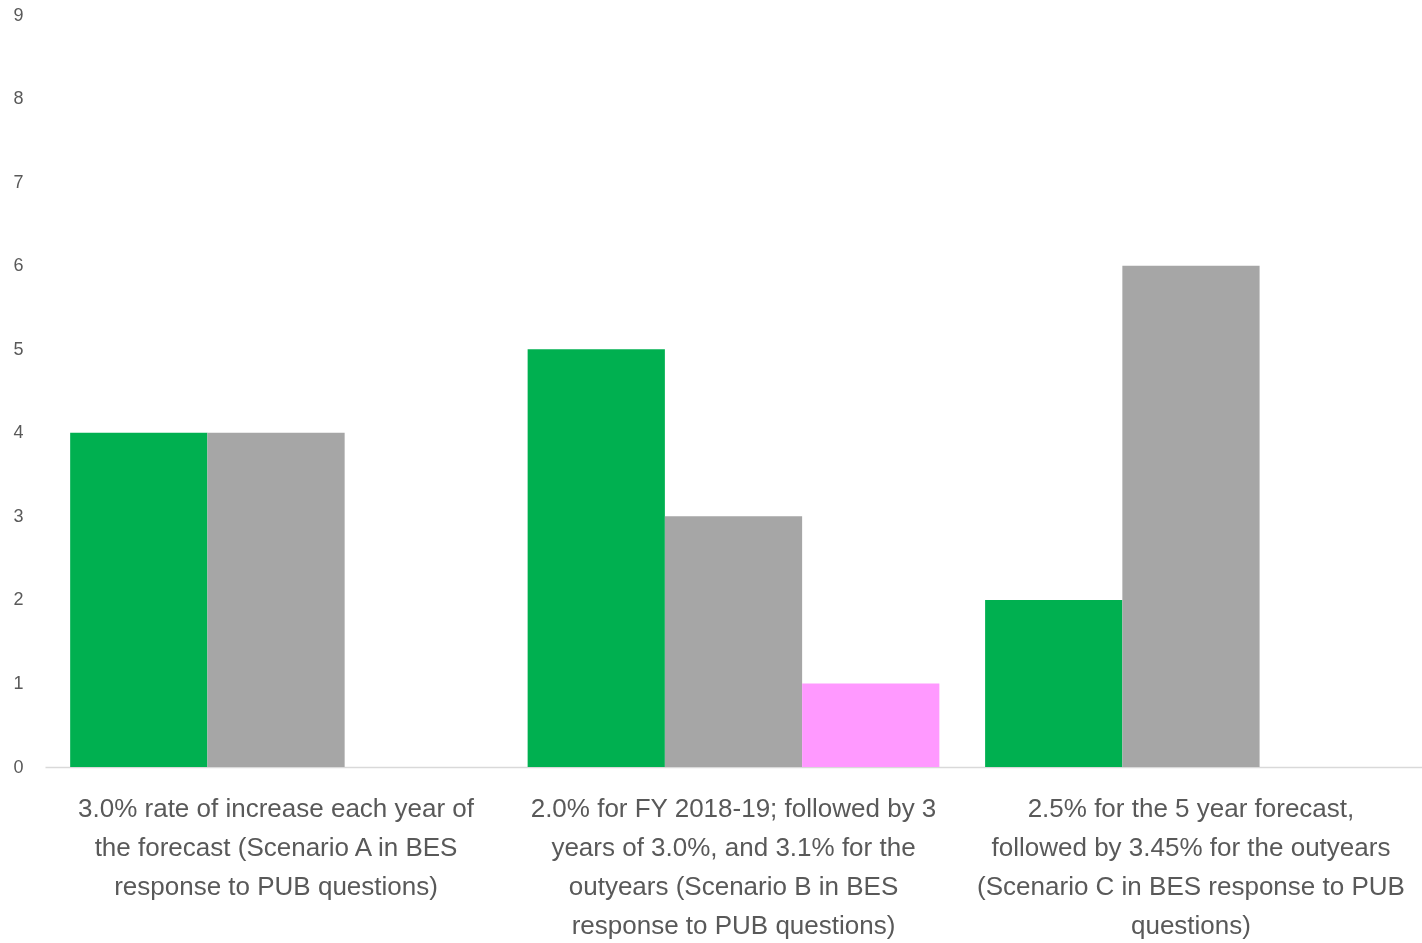 The image size is (1422, 943). What do you see at coordinates (1191, 866) in the screenshot?
I see `x-tick-label: 2.5% for the 5 year forecast, followed by 3.45% for the outyears (Scenario C in BES response to PUB questions)` at bounding box center [1191, 866].